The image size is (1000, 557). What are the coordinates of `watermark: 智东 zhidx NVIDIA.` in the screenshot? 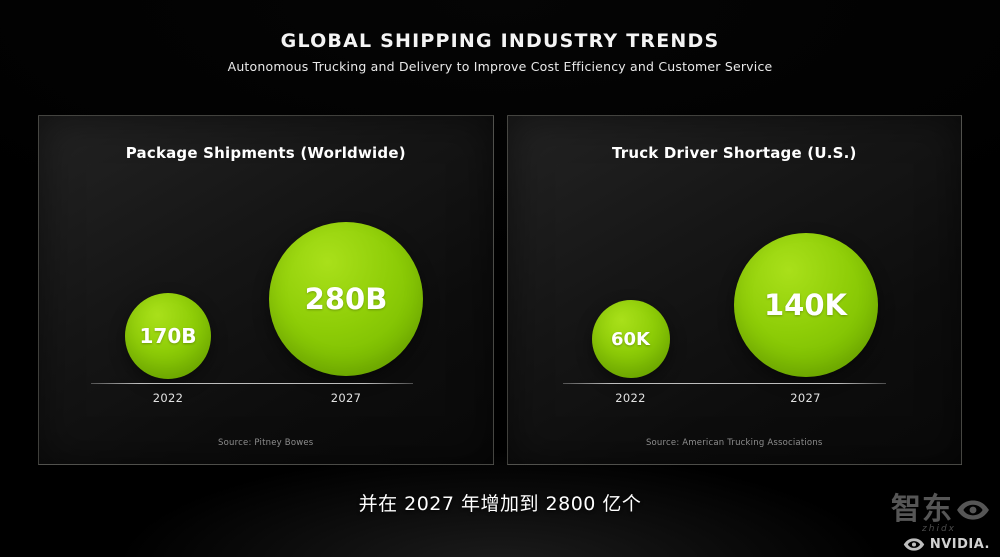 It's located at (940, 524).